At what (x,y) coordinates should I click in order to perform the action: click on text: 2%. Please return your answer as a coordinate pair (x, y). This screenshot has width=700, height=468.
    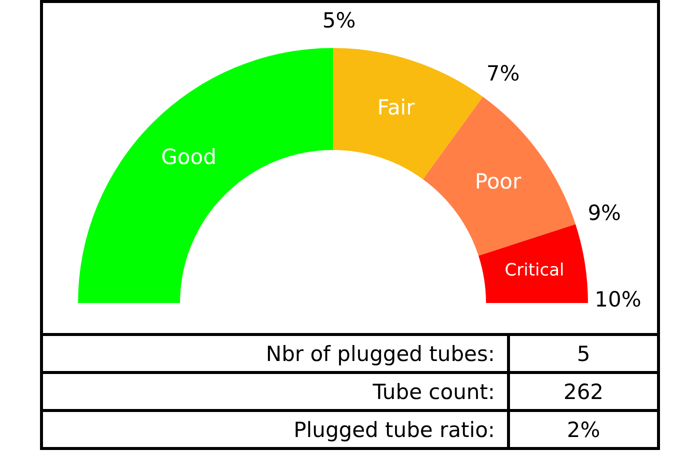
    Looking at the image, I should click on (582, 428).